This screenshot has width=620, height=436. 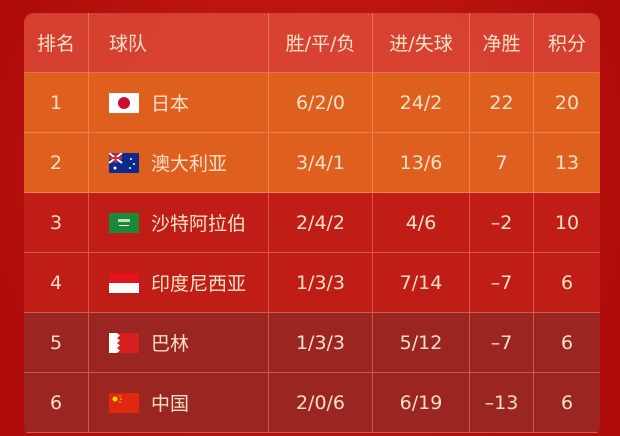 What do you see at coordinates (170, 344) in the screenshot?
I see `team-name: 巴林` at bounding box center [170, 344].